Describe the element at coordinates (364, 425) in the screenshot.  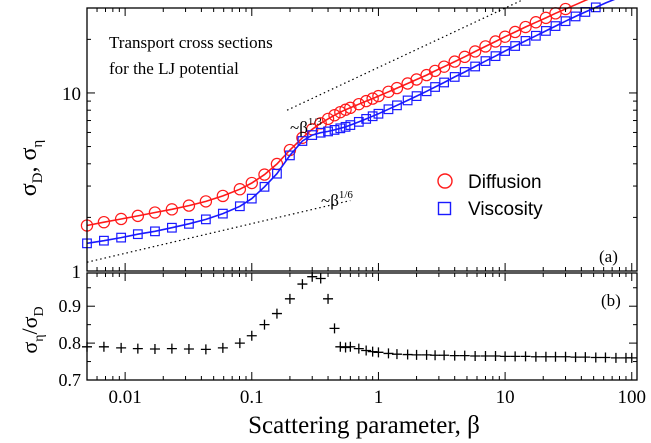
I see `x-axis-label: Scattering parameter, β` at that location.